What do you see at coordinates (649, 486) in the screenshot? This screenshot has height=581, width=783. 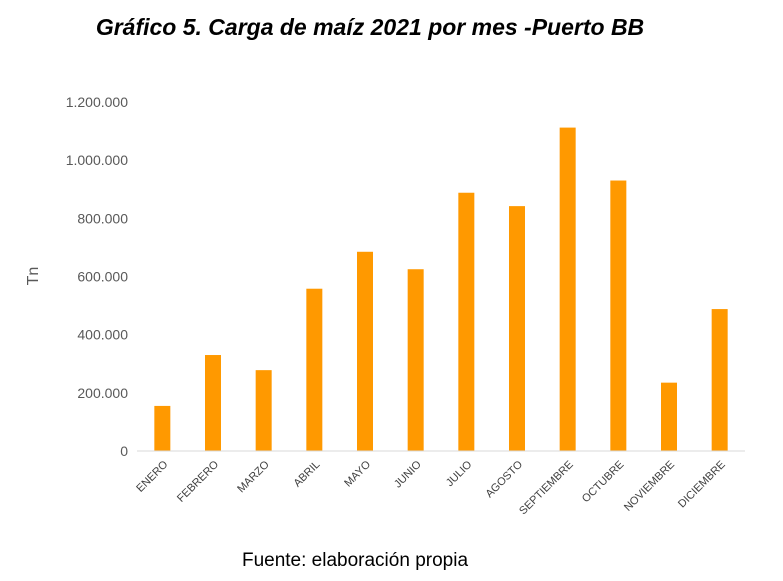 I see `x-tick-label: NOVIEMBRE` at bounding box center [649, 486].